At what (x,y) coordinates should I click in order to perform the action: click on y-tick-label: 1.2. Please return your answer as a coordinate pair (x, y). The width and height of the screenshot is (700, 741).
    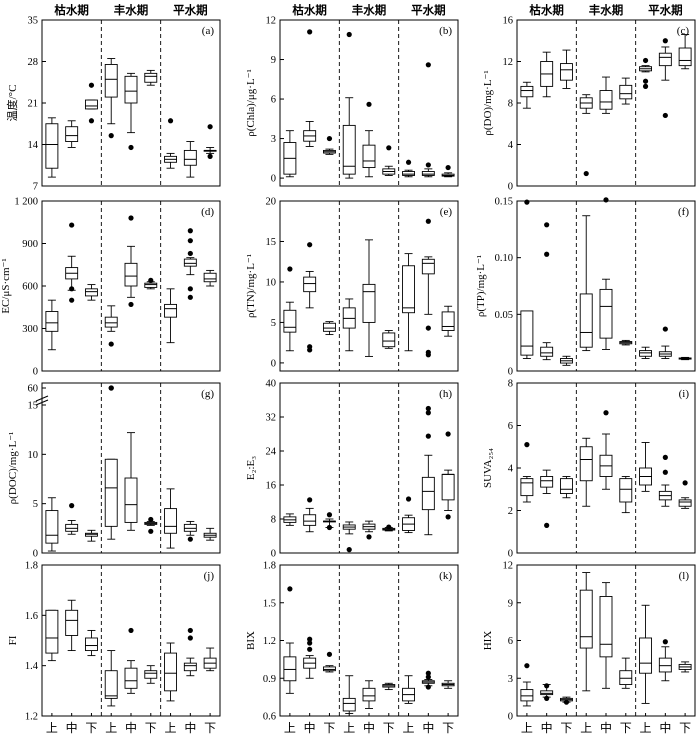
    Looking at the image, I should click on (269, 641).